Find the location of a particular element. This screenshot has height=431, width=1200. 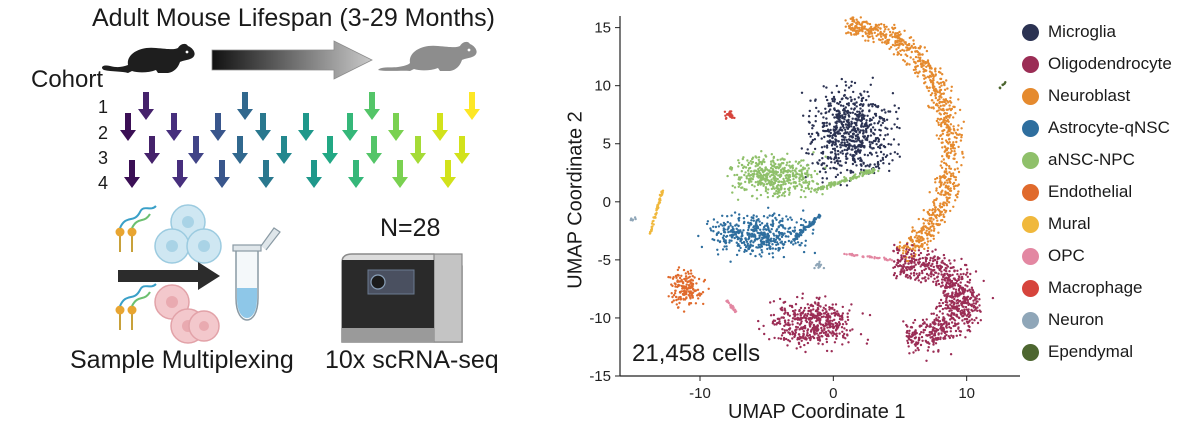

cluster-ansc-npc is located at coordinates (776, 175).